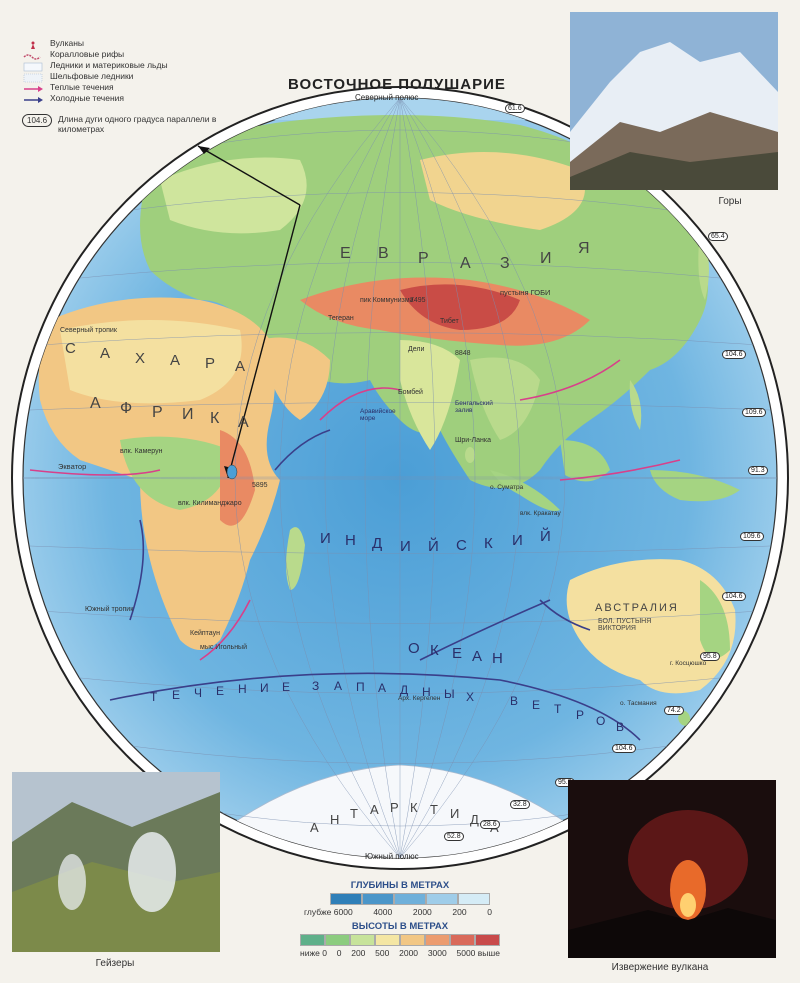  I want to click on annotation-arrow, so click(249, 312).